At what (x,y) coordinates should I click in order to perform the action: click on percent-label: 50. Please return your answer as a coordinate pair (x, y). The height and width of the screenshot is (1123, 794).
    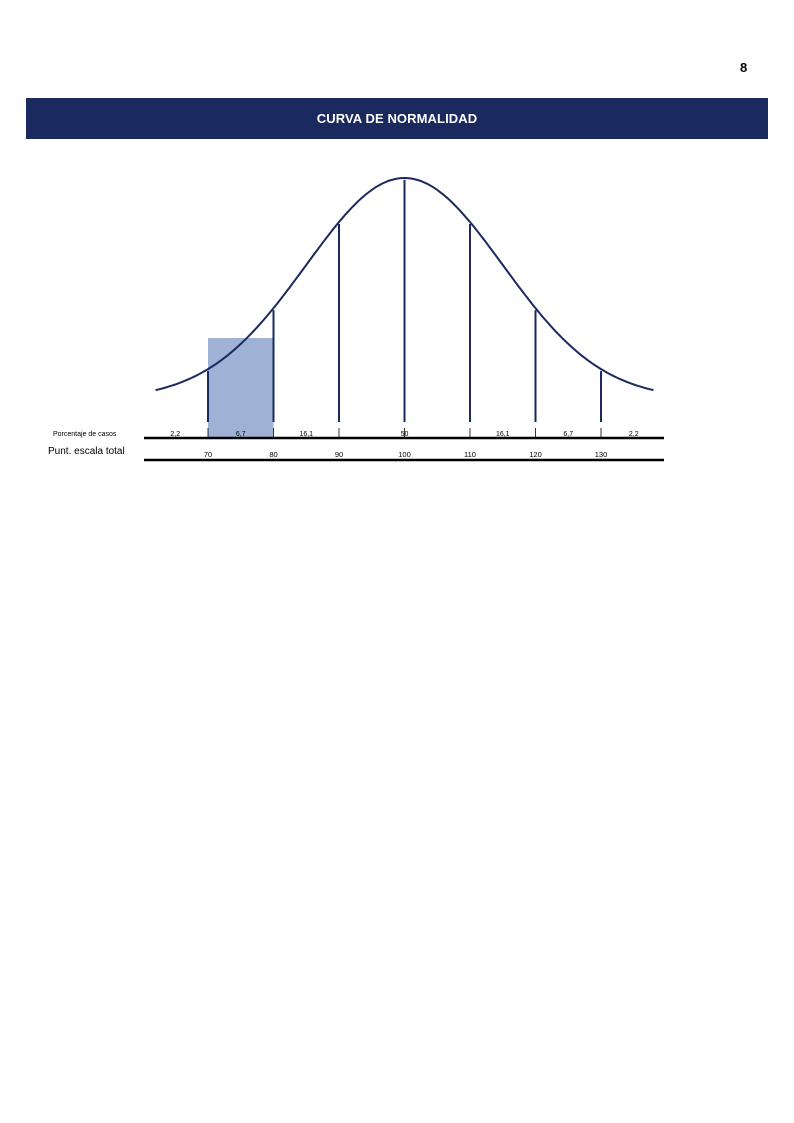
    Looking at the image, I should click on (405, 434).